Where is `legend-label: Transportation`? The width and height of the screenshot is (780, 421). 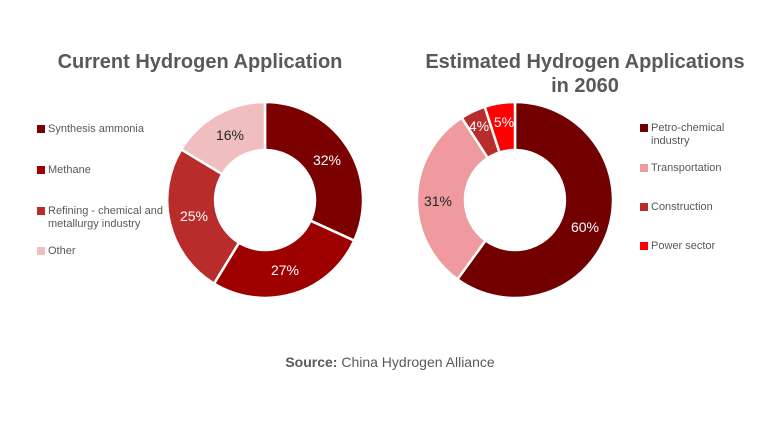
legend-label: Transportation is located at coordinates (686, 168).